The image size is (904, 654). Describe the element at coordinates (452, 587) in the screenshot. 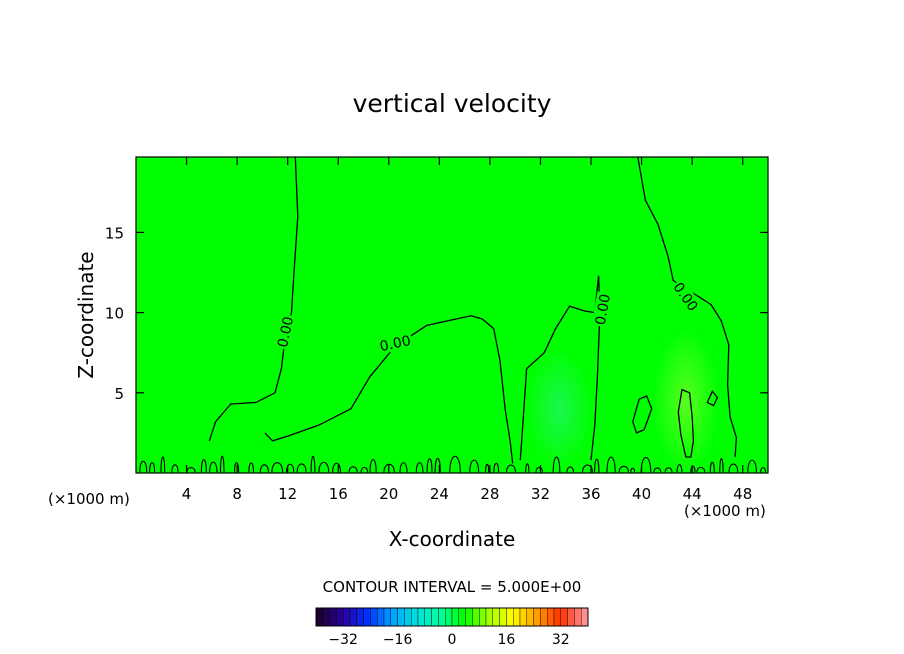

I see `contour-interval-label: CONTOUR INTERVAL = 5.000E+00` at that location.